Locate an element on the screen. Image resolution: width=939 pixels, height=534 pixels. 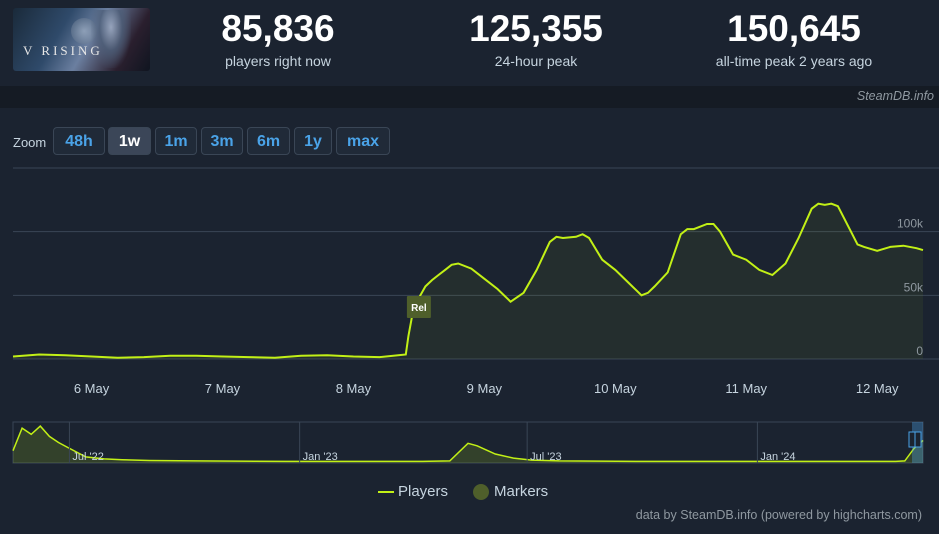
stat-current-players: 85,836 players right now is located at coordinates (278, 38).